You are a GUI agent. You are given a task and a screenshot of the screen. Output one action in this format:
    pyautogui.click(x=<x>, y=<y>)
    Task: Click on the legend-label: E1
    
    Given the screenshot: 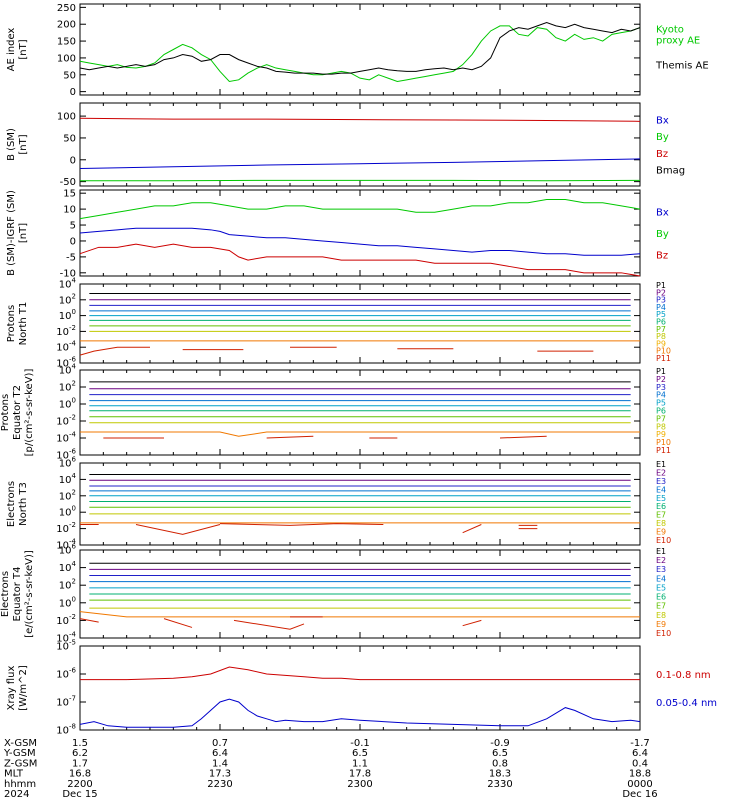 What is the action you would take?
    pyautogui.click(x=661, y=551)
    